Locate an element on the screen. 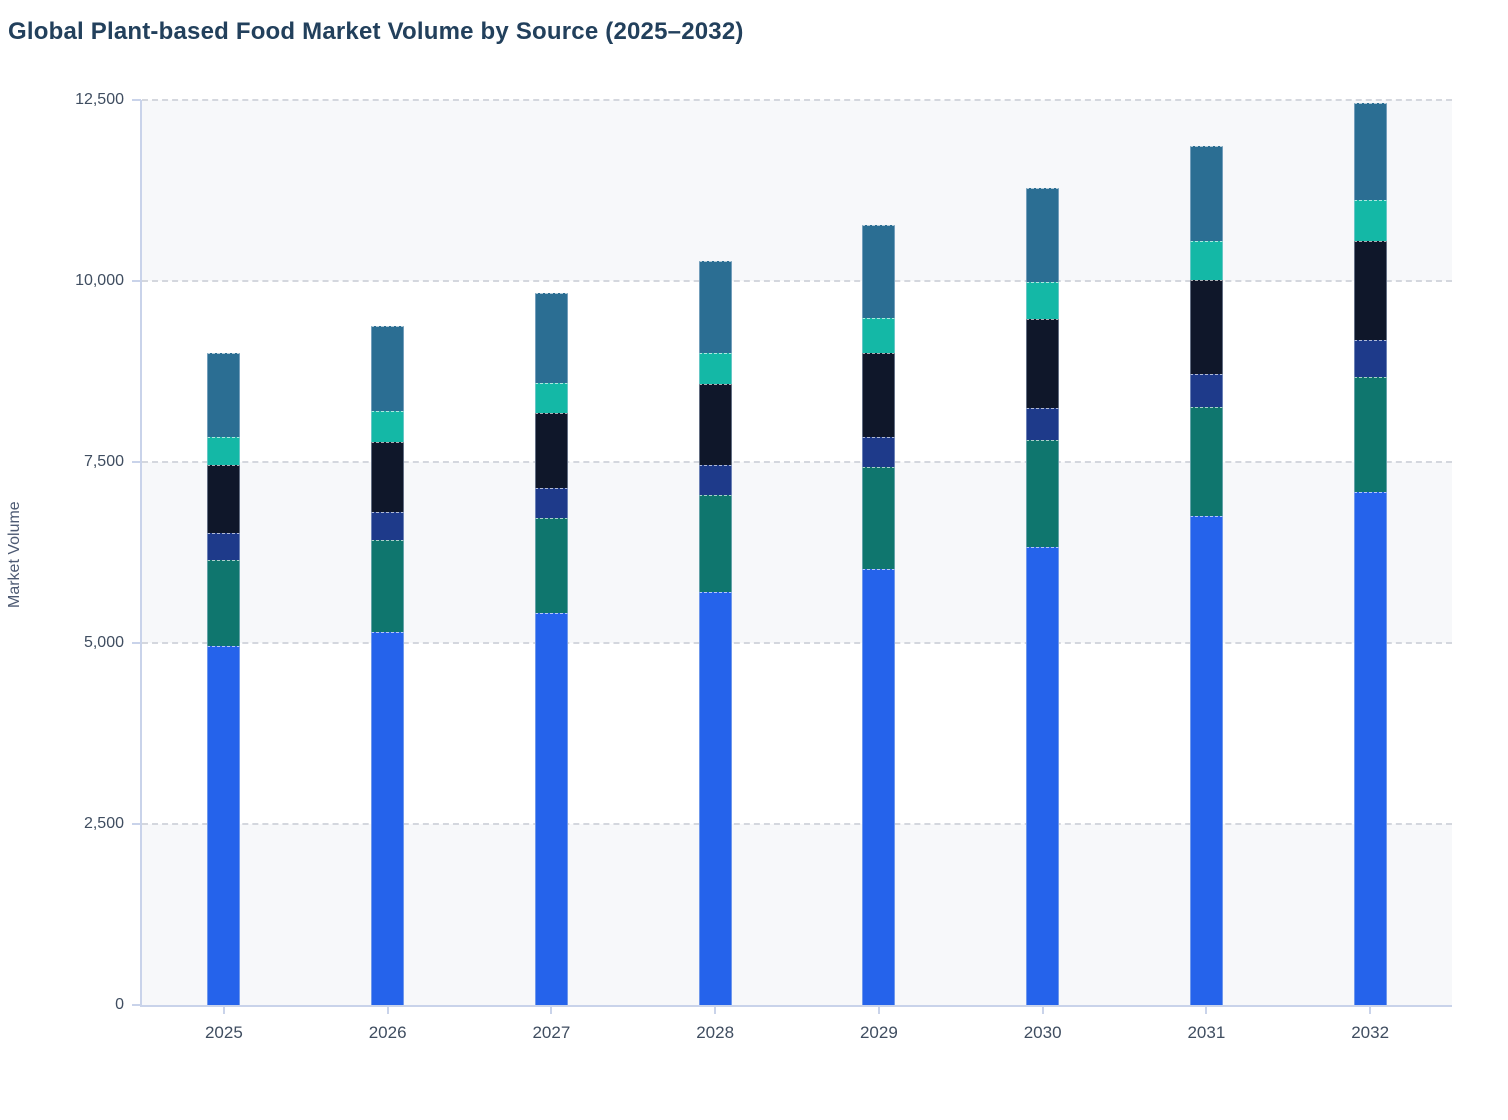 This screenshot has width=1508, height=1120. bar-2027-series-6-top is located at coordinates (551, 338).